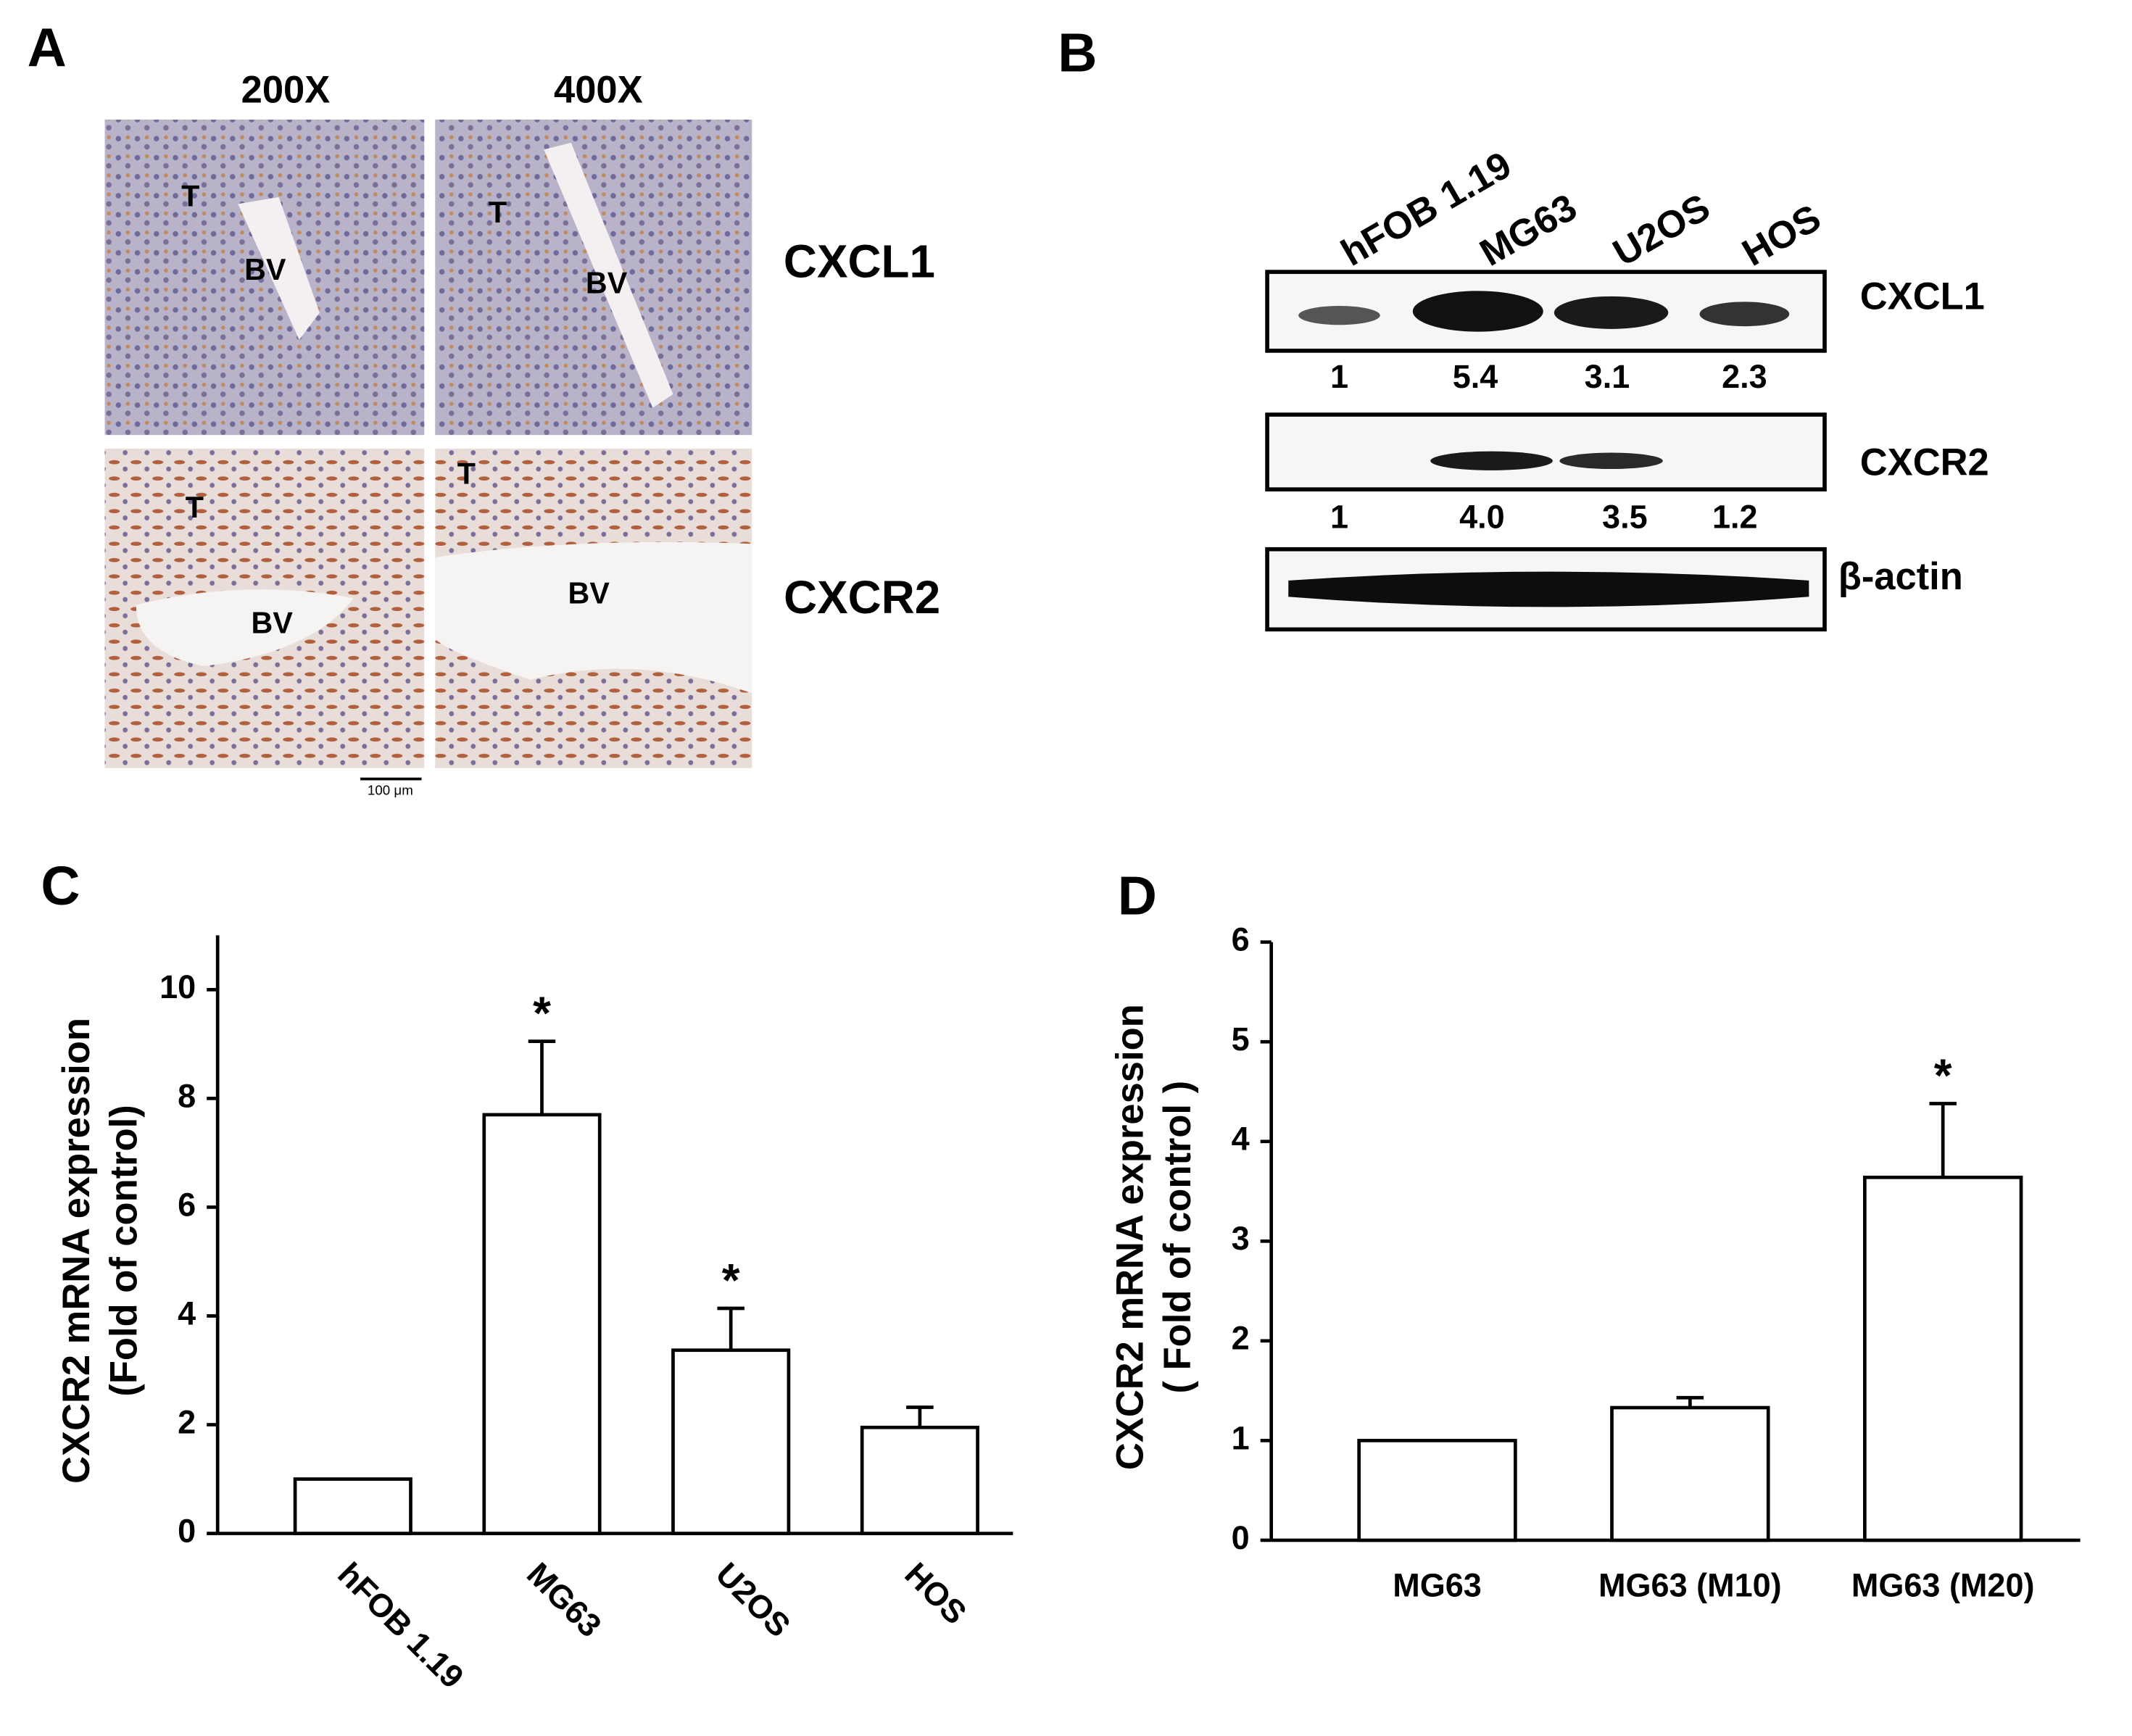 The image size is (2132, 1736). Describe the element at coordinates (1735, 516) in the screenshot. I see `quantification: 1.2` at that location.